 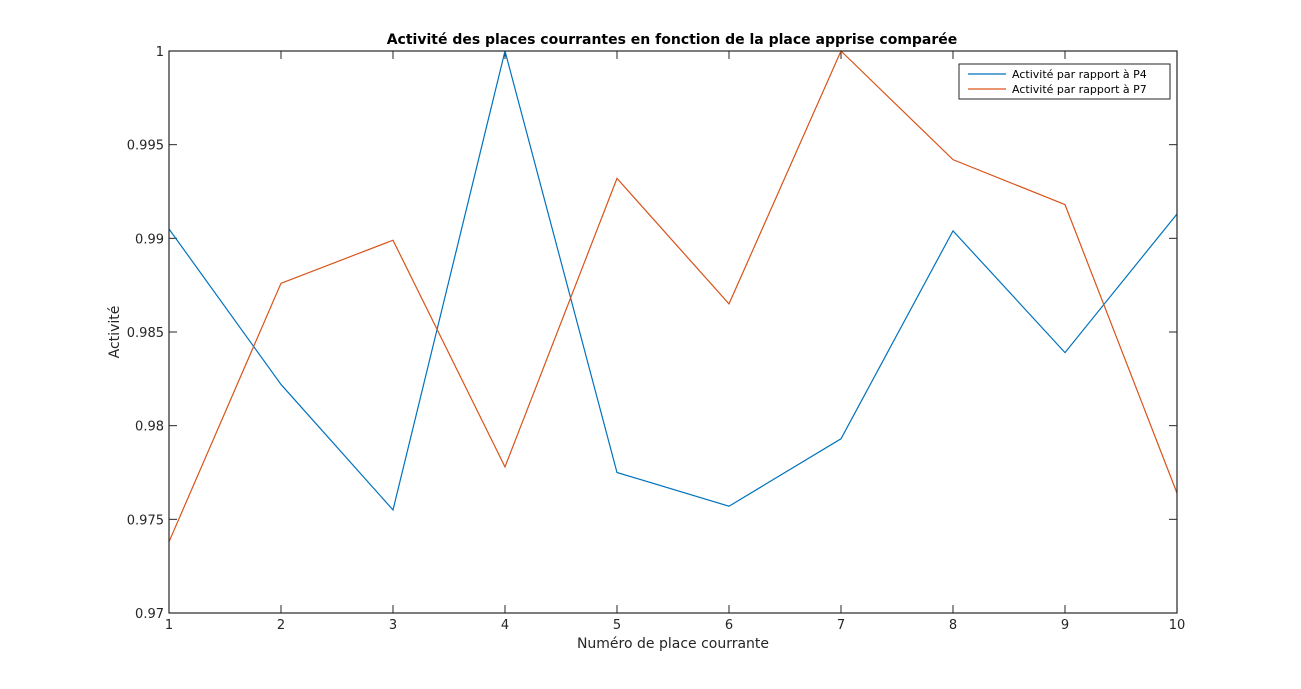 What do you see at coordinates (1079, 89) in the screenshot?
I see `legend-label-2: Activité par rapport à P7` at bounding box center [1079, 89].